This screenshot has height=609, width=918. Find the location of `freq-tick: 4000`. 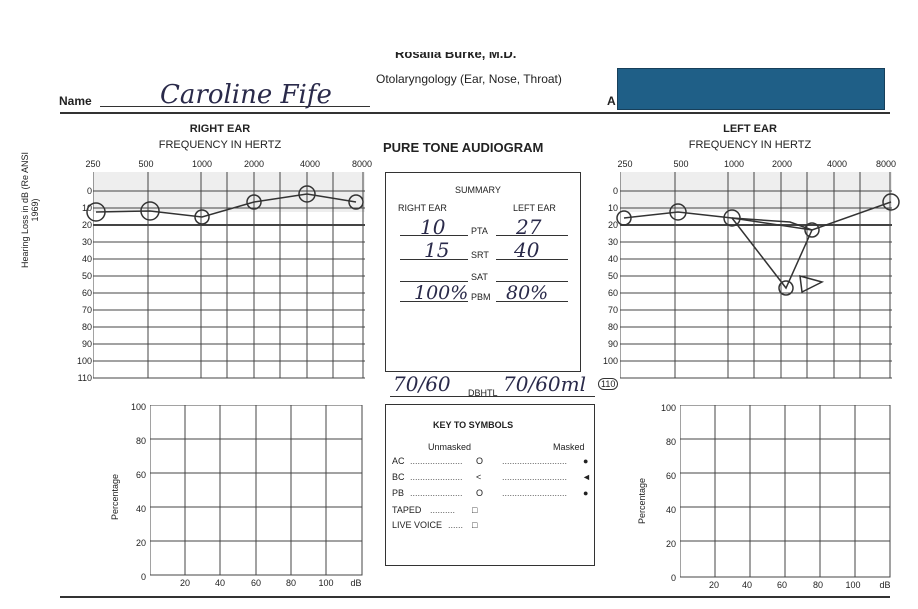

freq-tick: 4000 is located at coordinates (837, 164).